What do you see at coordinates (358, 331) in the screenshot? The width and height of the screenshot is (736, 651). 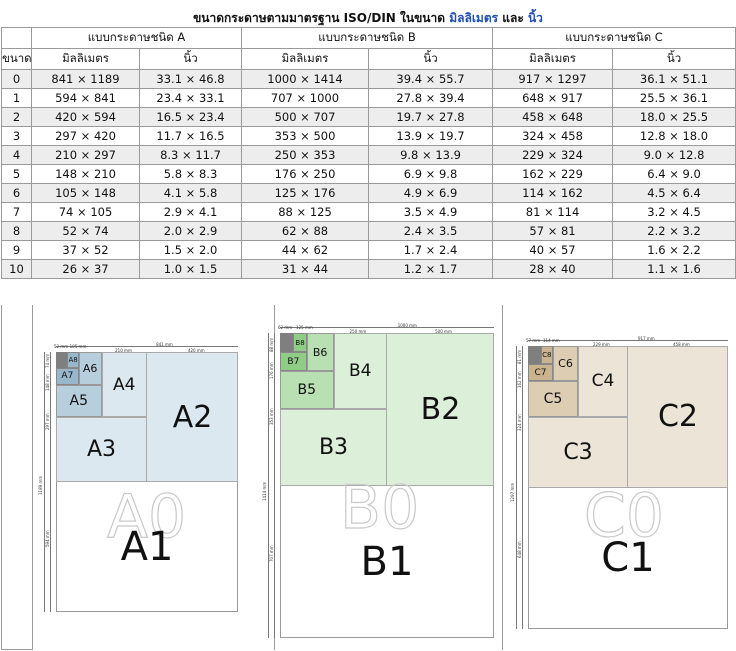 I see `dim-w-quarter: 250 mm` at bounding box center [358, 331].